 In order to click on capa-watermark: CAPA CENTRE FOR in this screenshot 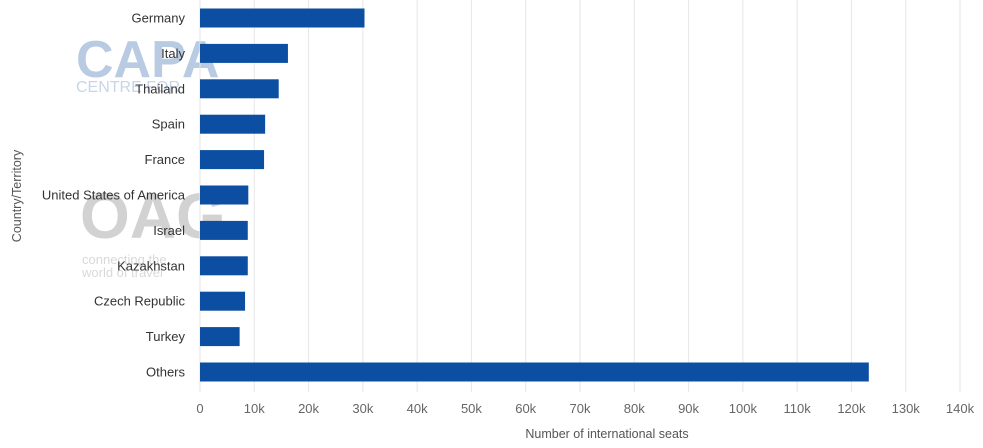, I will do `click(147, 63)`.